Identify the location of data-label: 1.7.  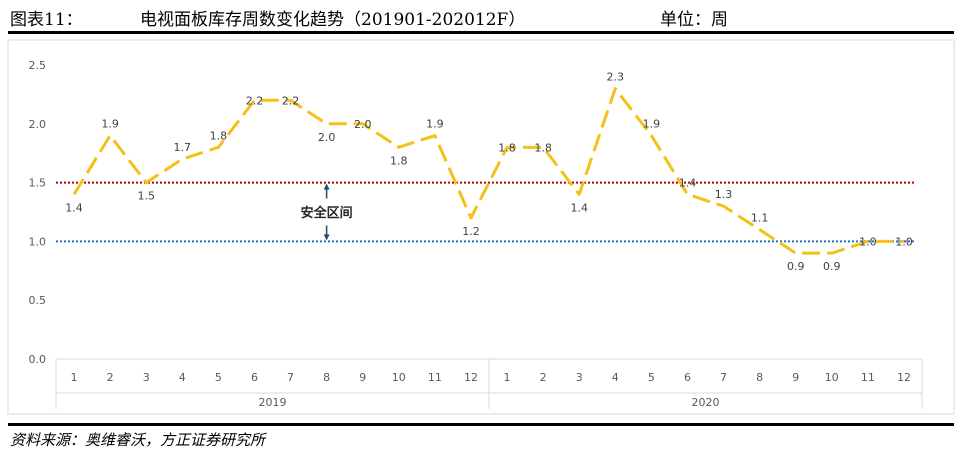
(183, 147).